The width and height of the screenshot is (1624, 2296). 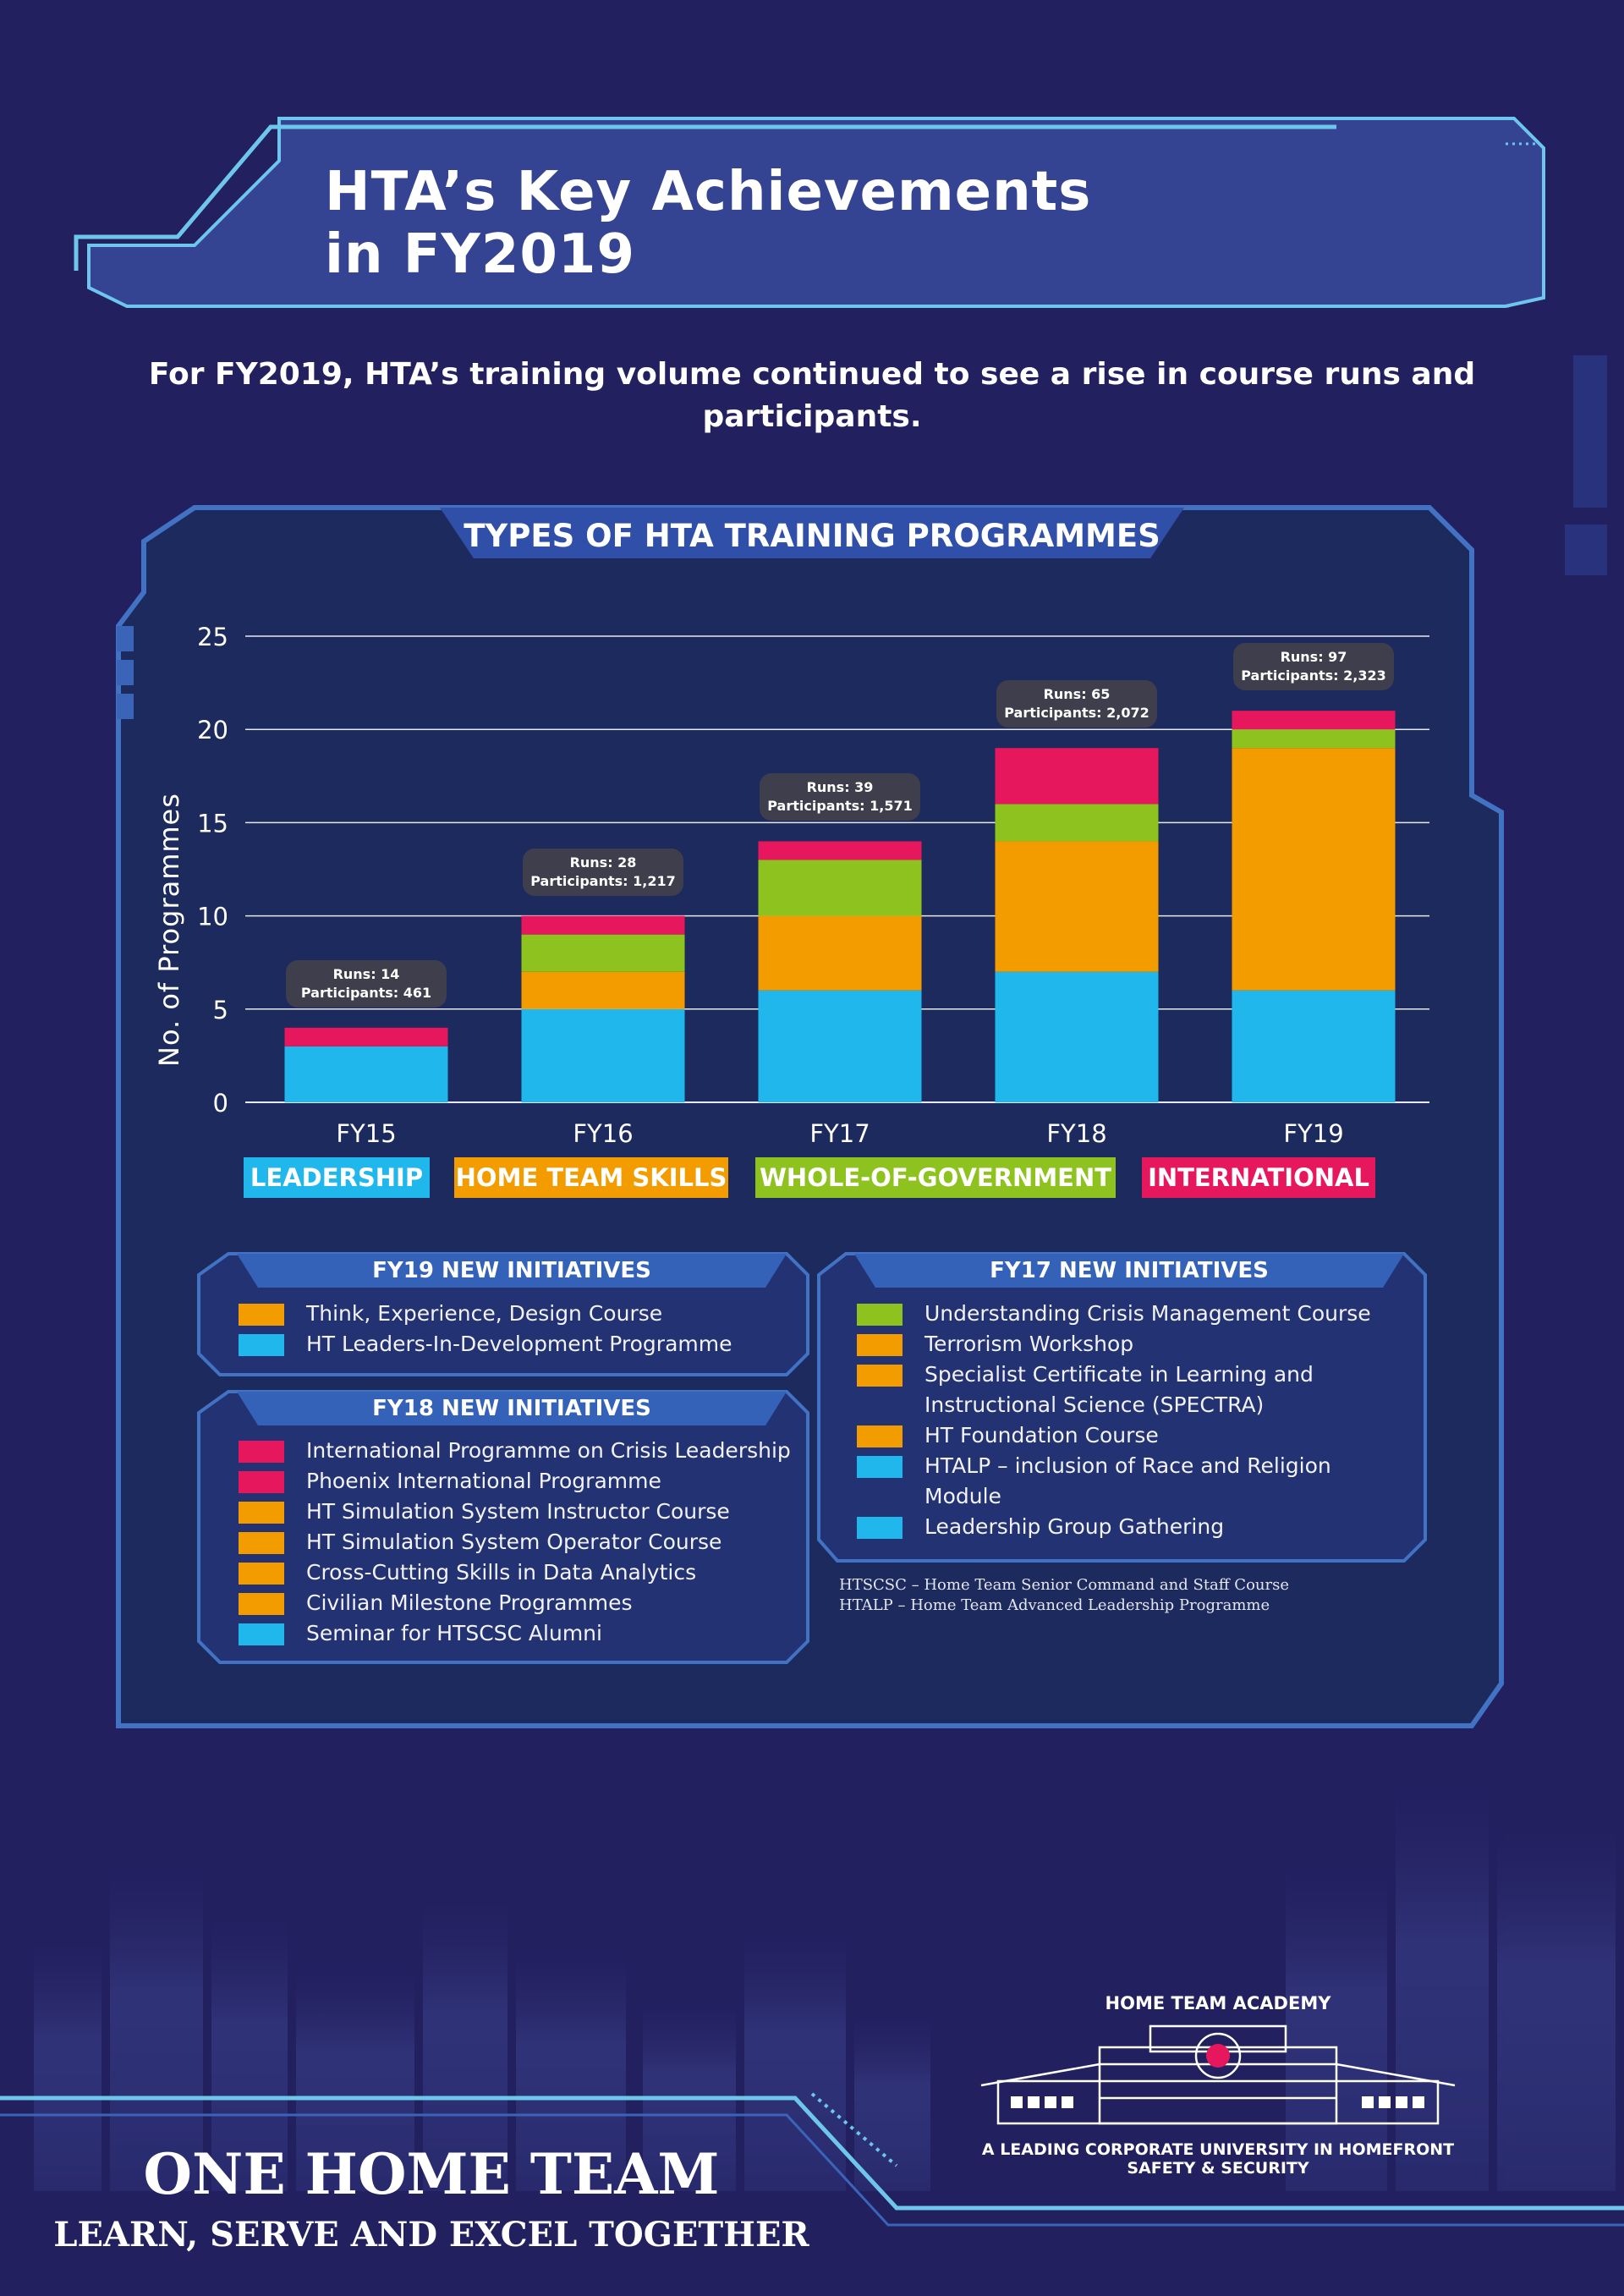 I want to click on legend-whole-of-government: WHOLE-OF-GOVERNMENT, so click(x=936, y=1177).